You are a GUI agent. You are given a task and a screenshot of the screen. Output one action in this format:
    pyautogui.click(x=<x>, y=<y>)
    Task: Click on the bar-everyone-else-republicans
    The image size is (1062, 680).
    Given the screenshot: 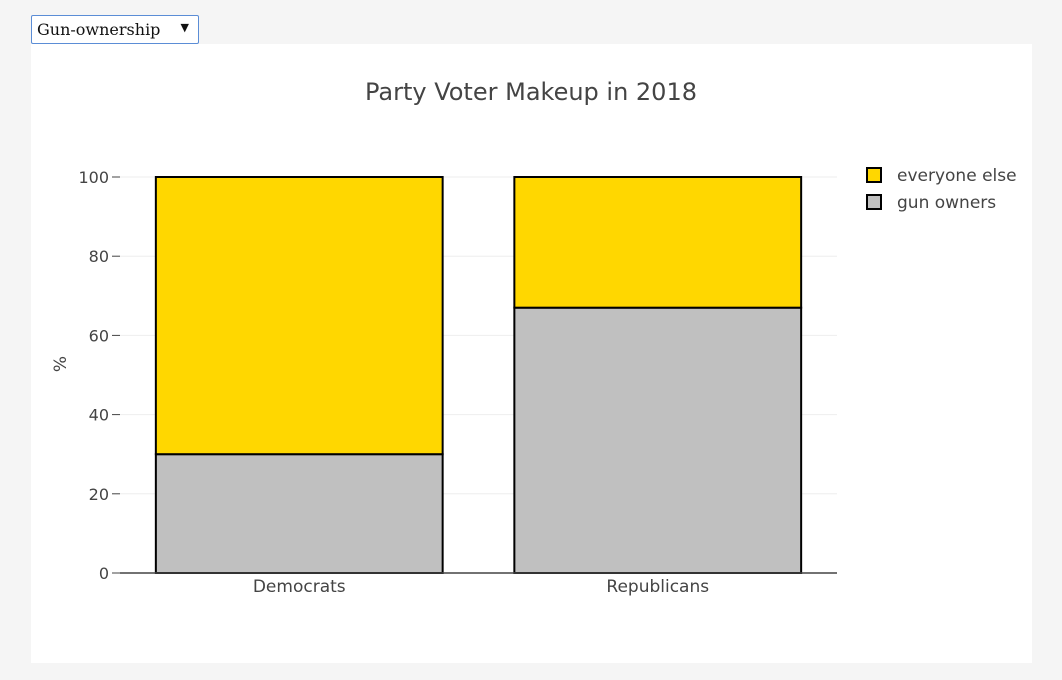 What is the action you would take?
    pyautogui.click(x=658, y=242)
    